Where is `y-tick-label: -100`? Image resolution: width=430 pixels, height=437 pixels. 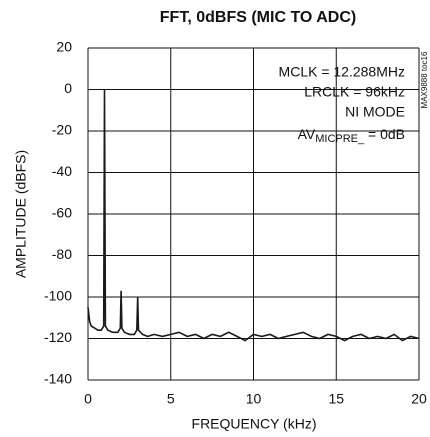
y-tick-label: -100 is located at coordinates (58, 296).